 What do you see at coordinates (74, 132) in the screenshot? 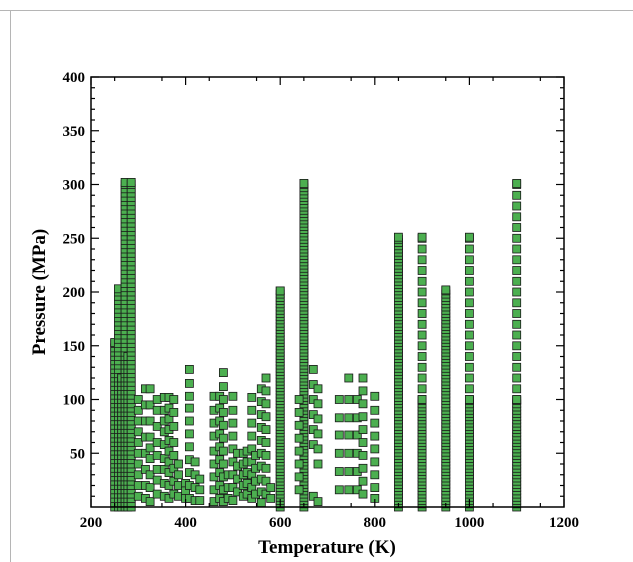
I see `y-tick-label: 350` at bounding box center [74, 132].